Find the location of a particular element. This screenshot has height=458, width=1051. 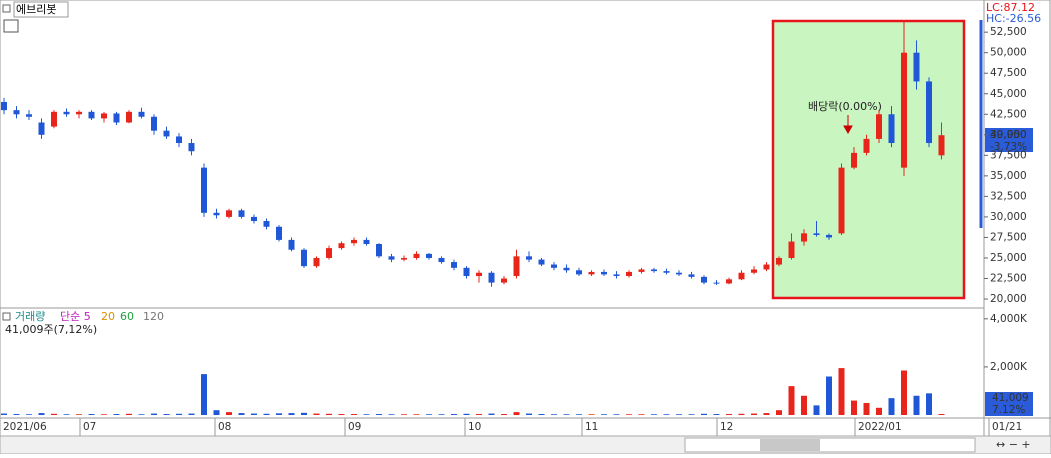

dividend-arrow is located at coordinates (848, 125).